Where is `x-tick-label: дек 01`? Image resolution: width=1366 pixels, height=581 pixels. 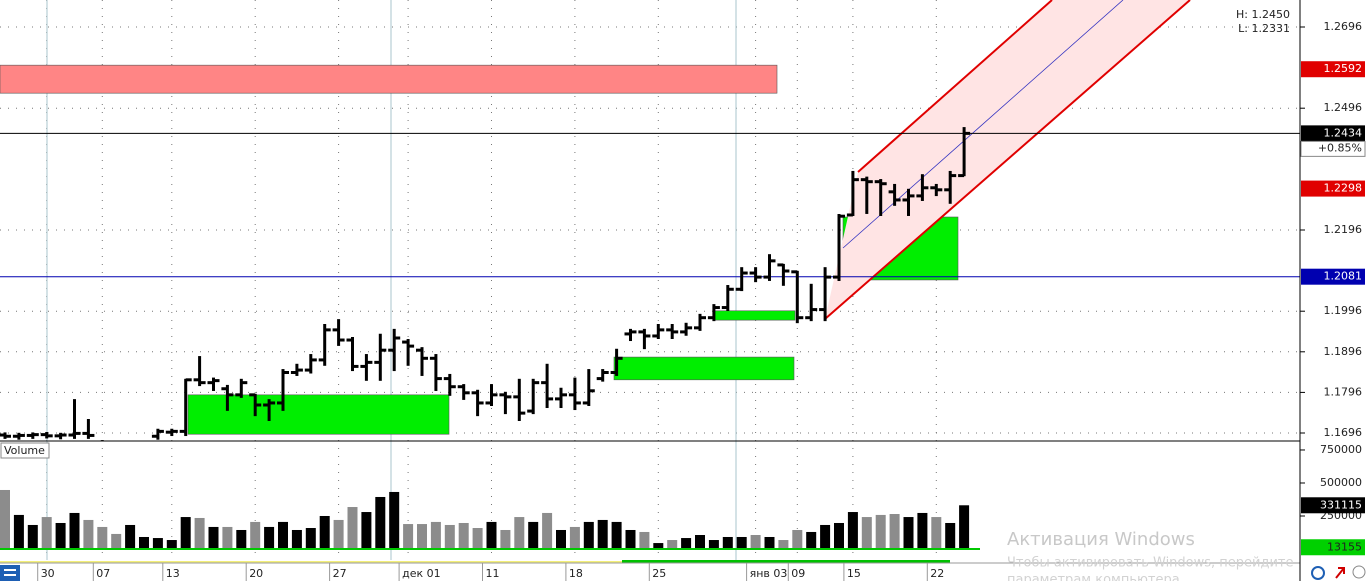 x-tick-label: дек 01 is located at coordinates (421, 573).